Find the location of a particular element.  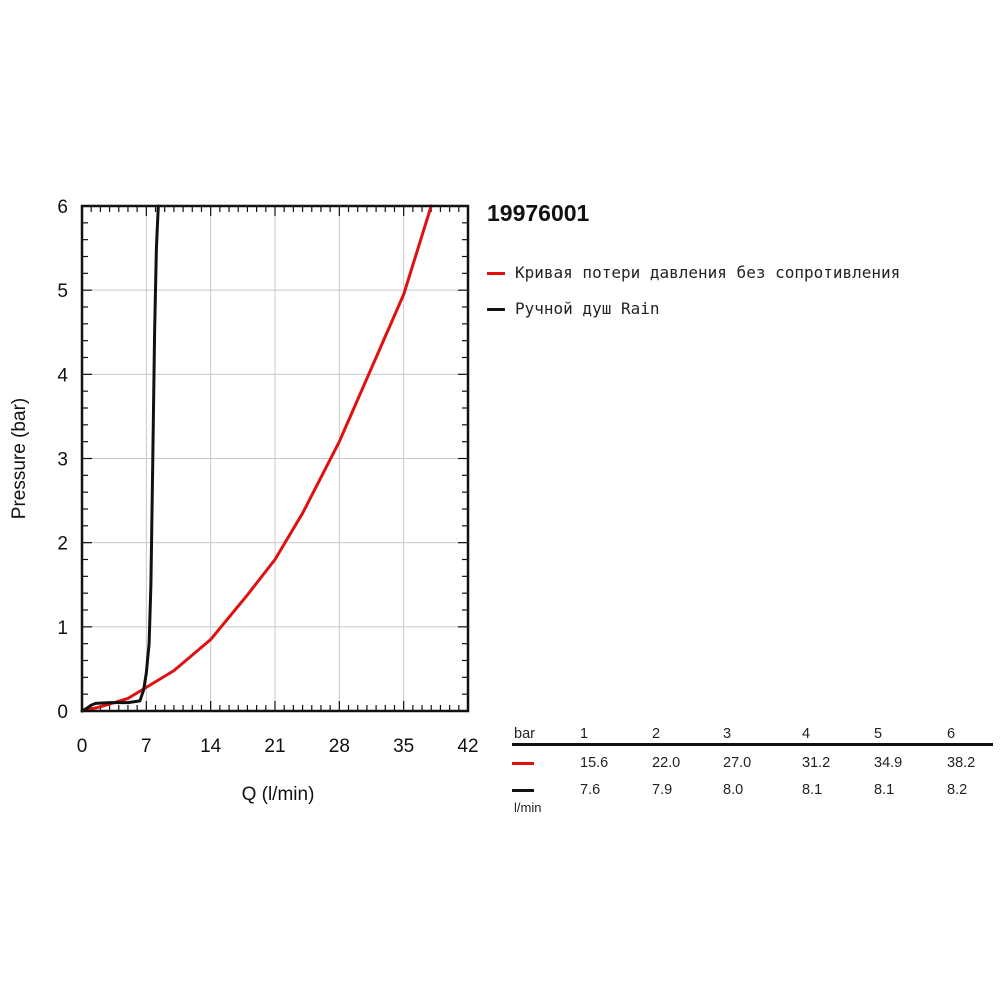

table-cell: 22.0 is located at coordinates (666, 763).